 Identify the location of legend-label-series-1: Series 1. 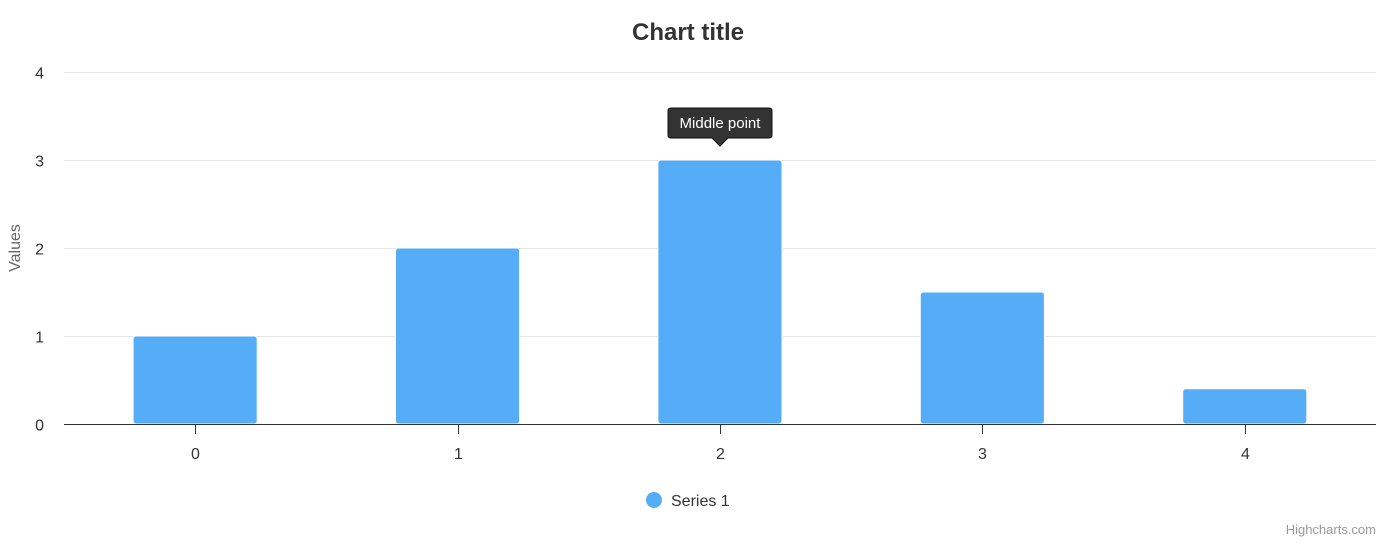
(700, 501).